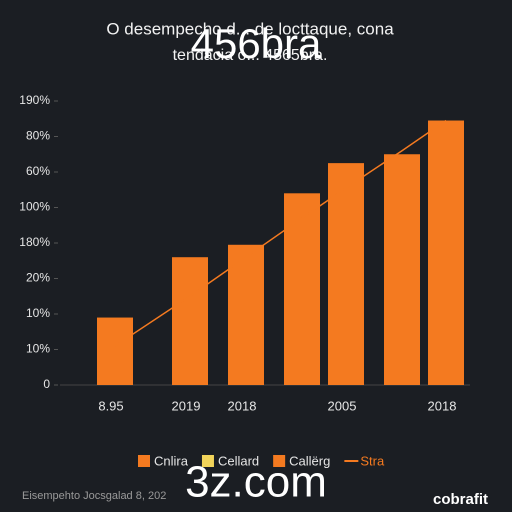 The image size is (512, 512). I want to click on y-tick-label: 190%, so click(34, 100).